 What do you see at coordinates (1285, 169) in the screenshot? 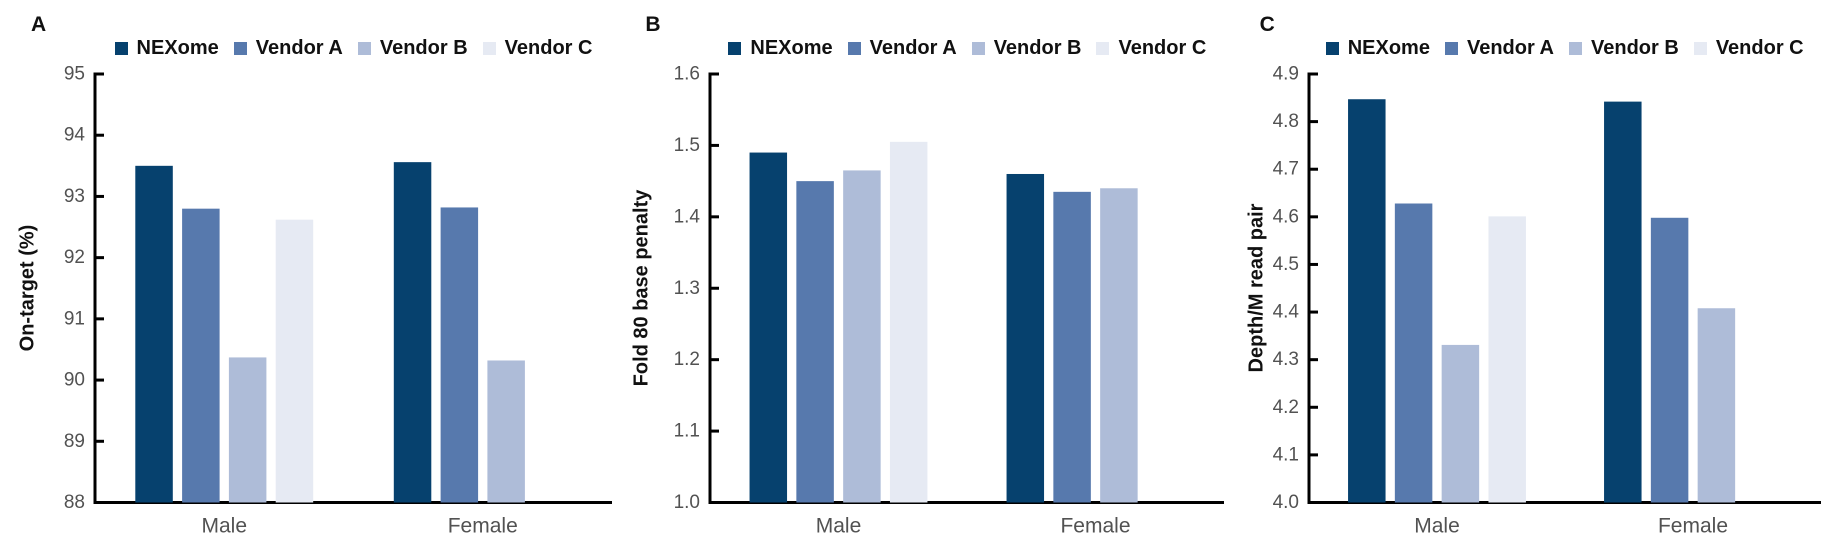
I see `y-tick-label: 4.7` at bounding box center [1285, 169].